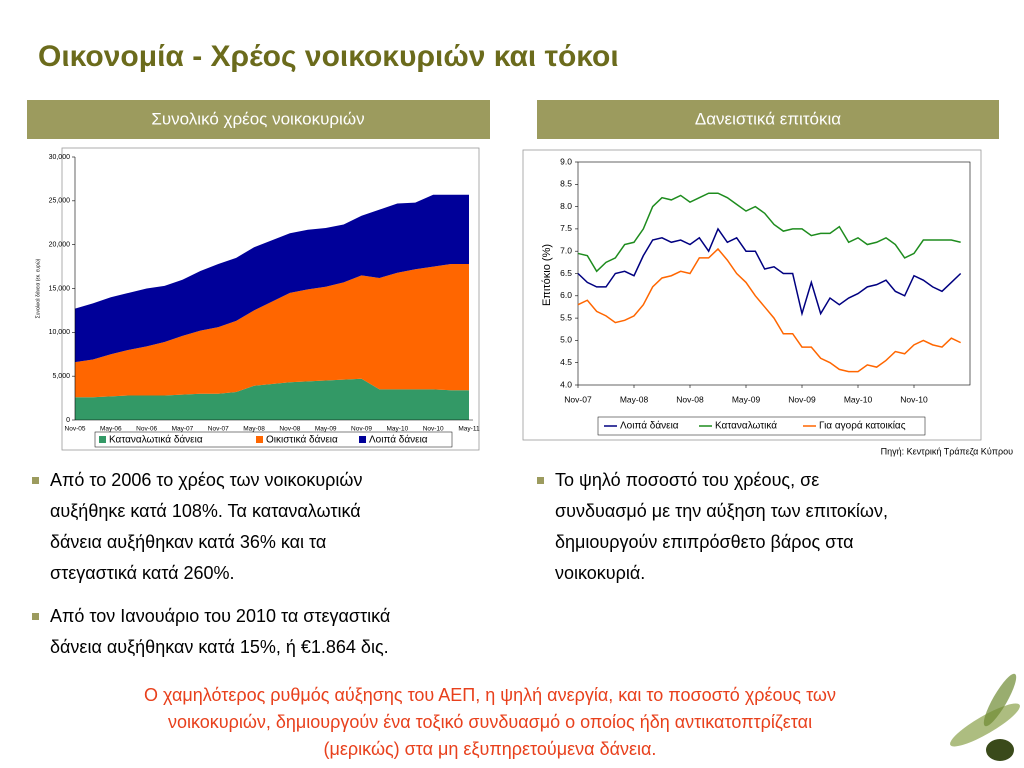 The image size is (1024, 768). What do you see at coordinates (566, 184) in the screenshot?
I see `y-tick-label: 8.5` at bounding box center [566, 184].